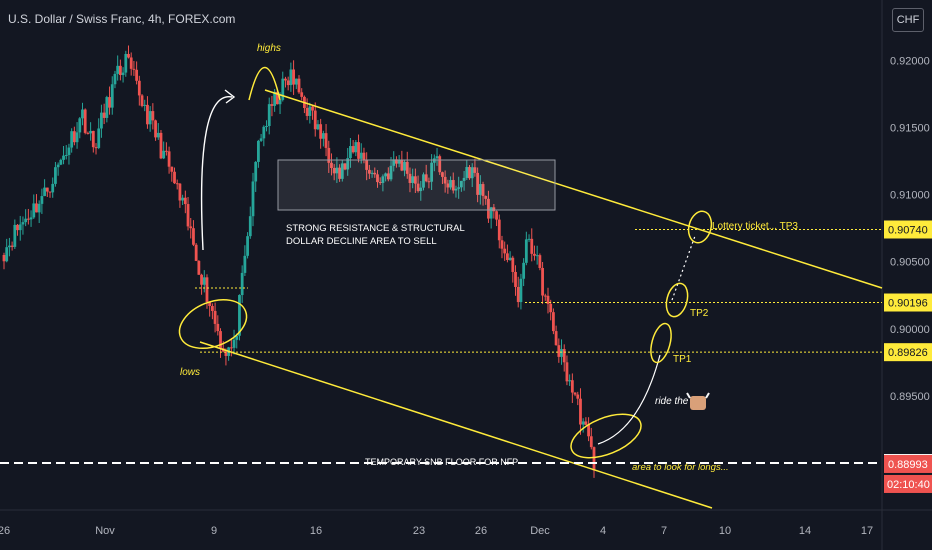 The image size is (932, 550). I want to click on chart-title: U.S. Dollar / Swiss Franc, 4h, FOREX.com, so click(122, 19).